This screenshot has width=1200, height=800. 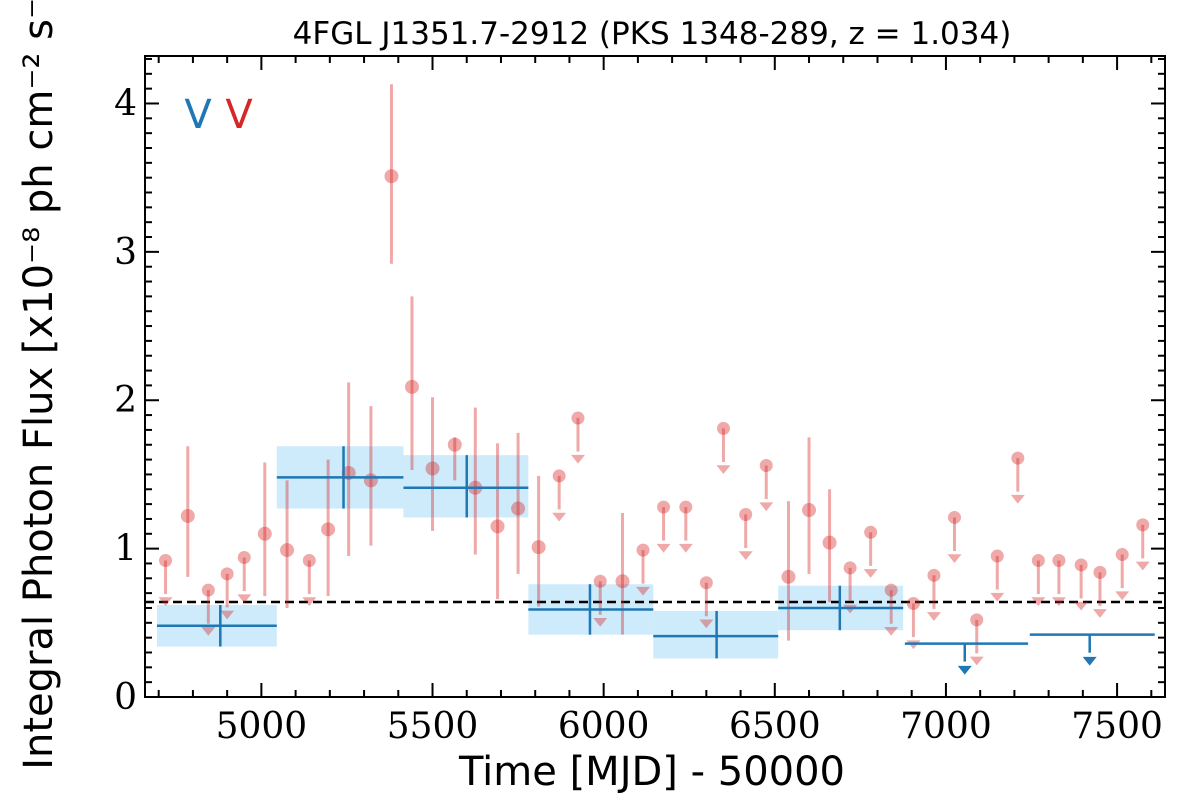 What do you see at coordinates (433, 726) in the screenshot?
I see `x-tick-label: 5500` at bounding box center [433, 726].